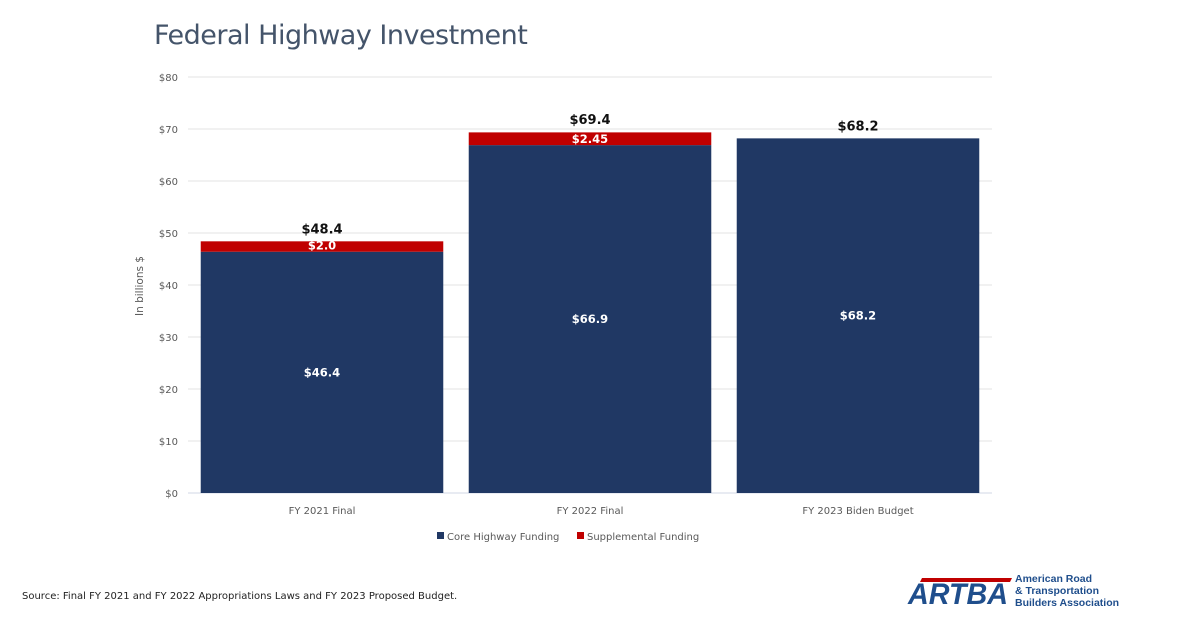 The width and height of the screenshot is (1200, 628). What do you see at coordinates (857, 511) in the screenshot?
I see `x-tick-label: FY 2023 Biden Budget` at bounding box center [857, 511].